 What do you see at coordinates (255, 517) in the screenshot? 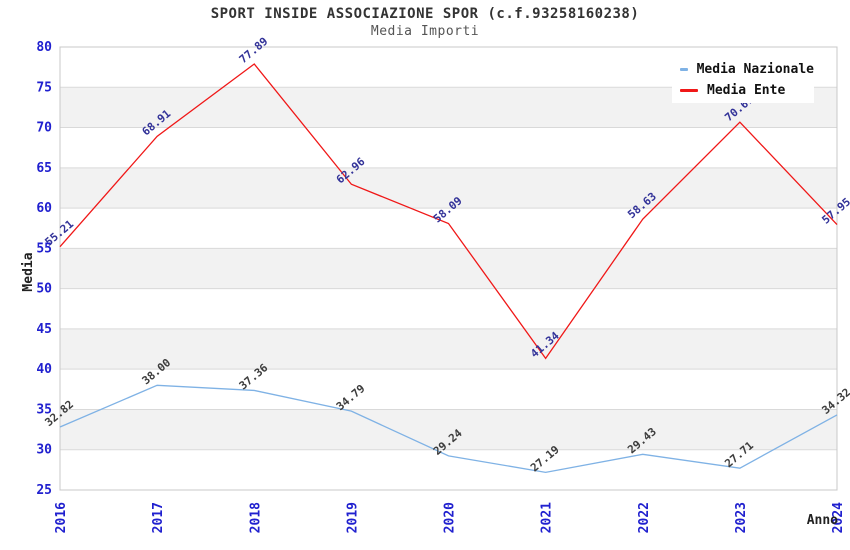
I see `svg-text: 2018` at bounding box center [255, 517].